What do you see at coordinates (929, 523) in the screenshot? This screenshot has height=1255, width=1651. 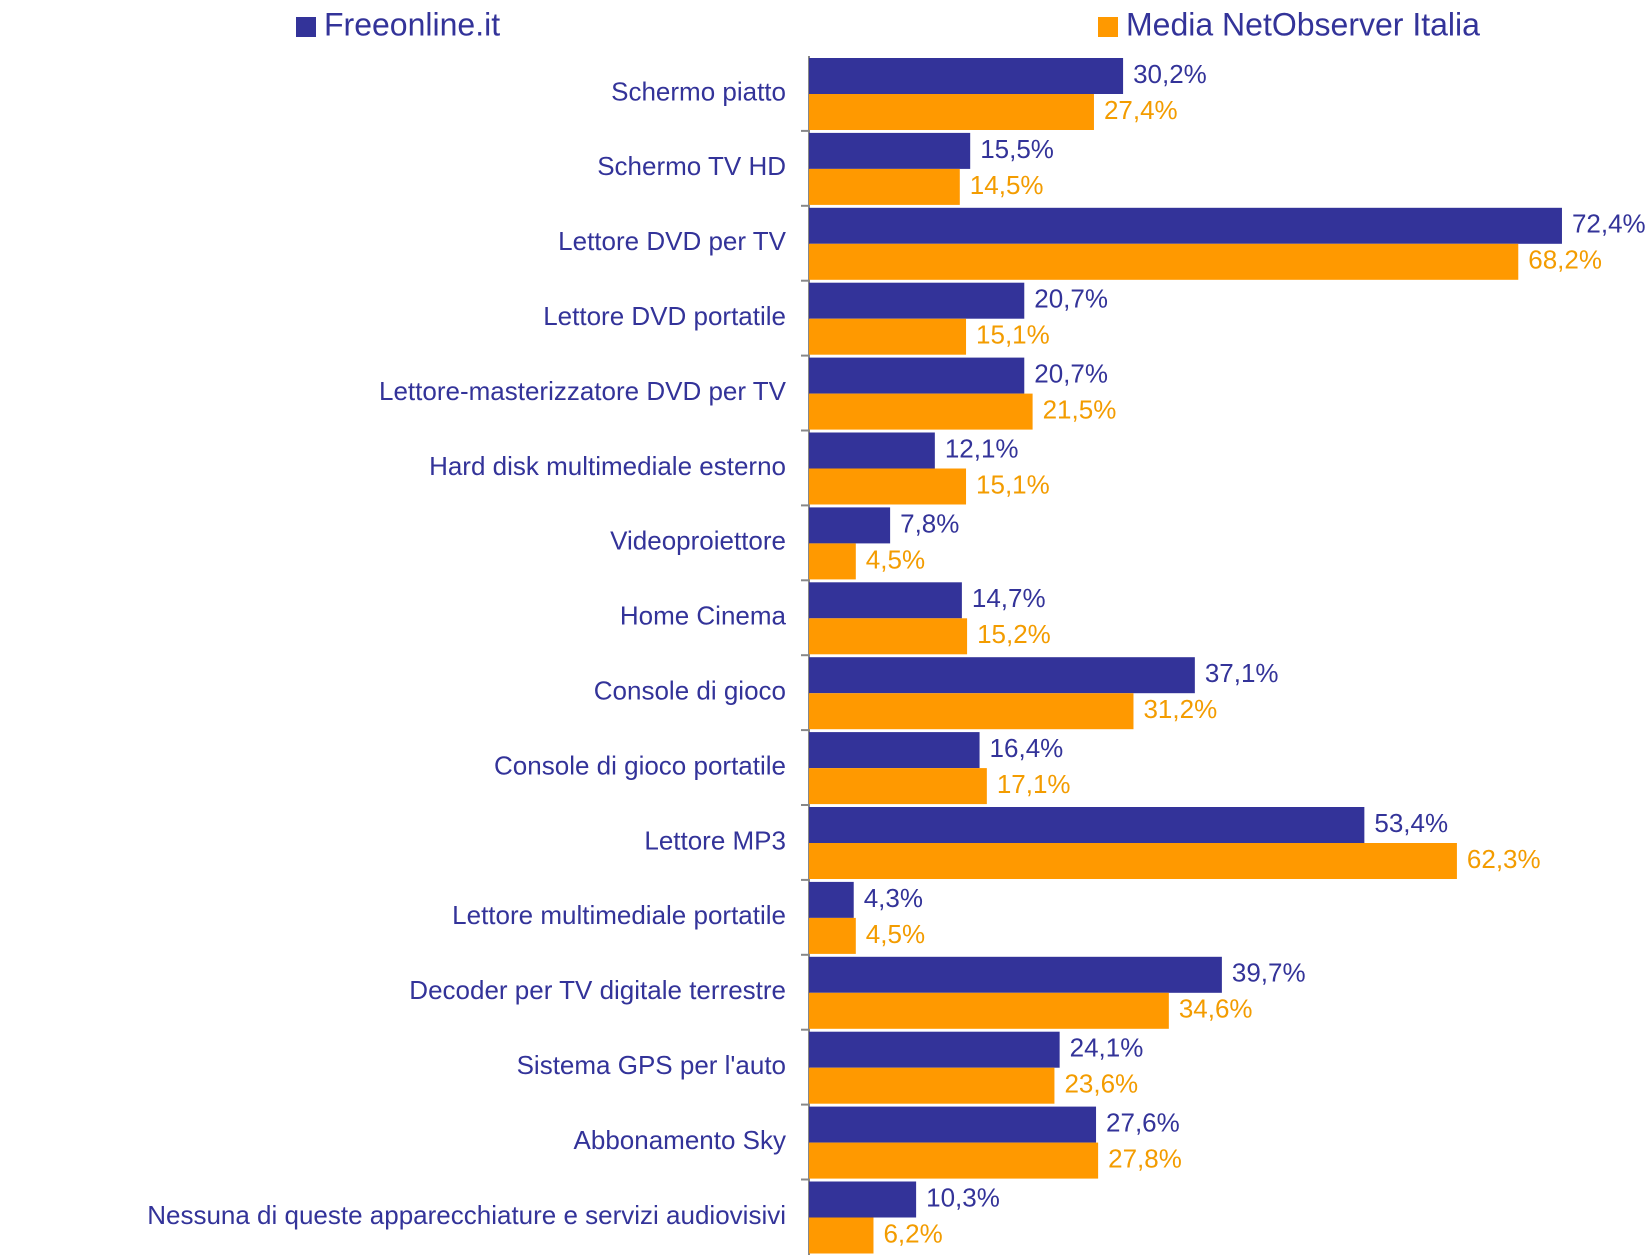 I see `data-label: 7,8%` at bounding box center [929, 523].